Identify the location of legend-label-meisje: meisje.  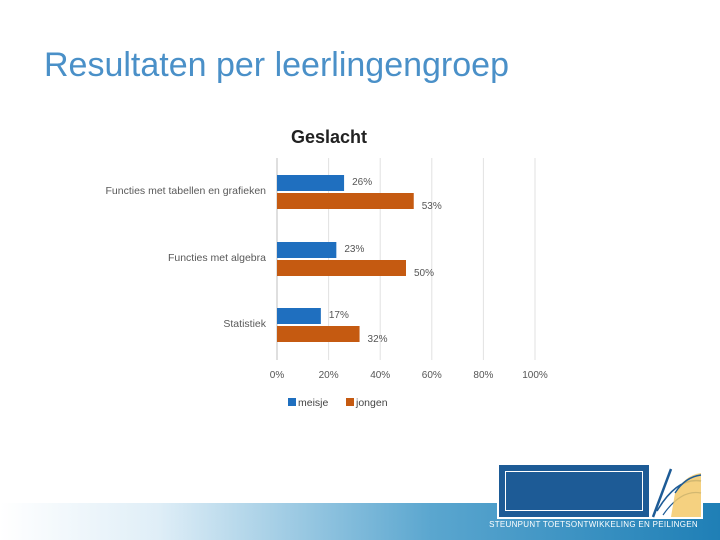
(313, 403).